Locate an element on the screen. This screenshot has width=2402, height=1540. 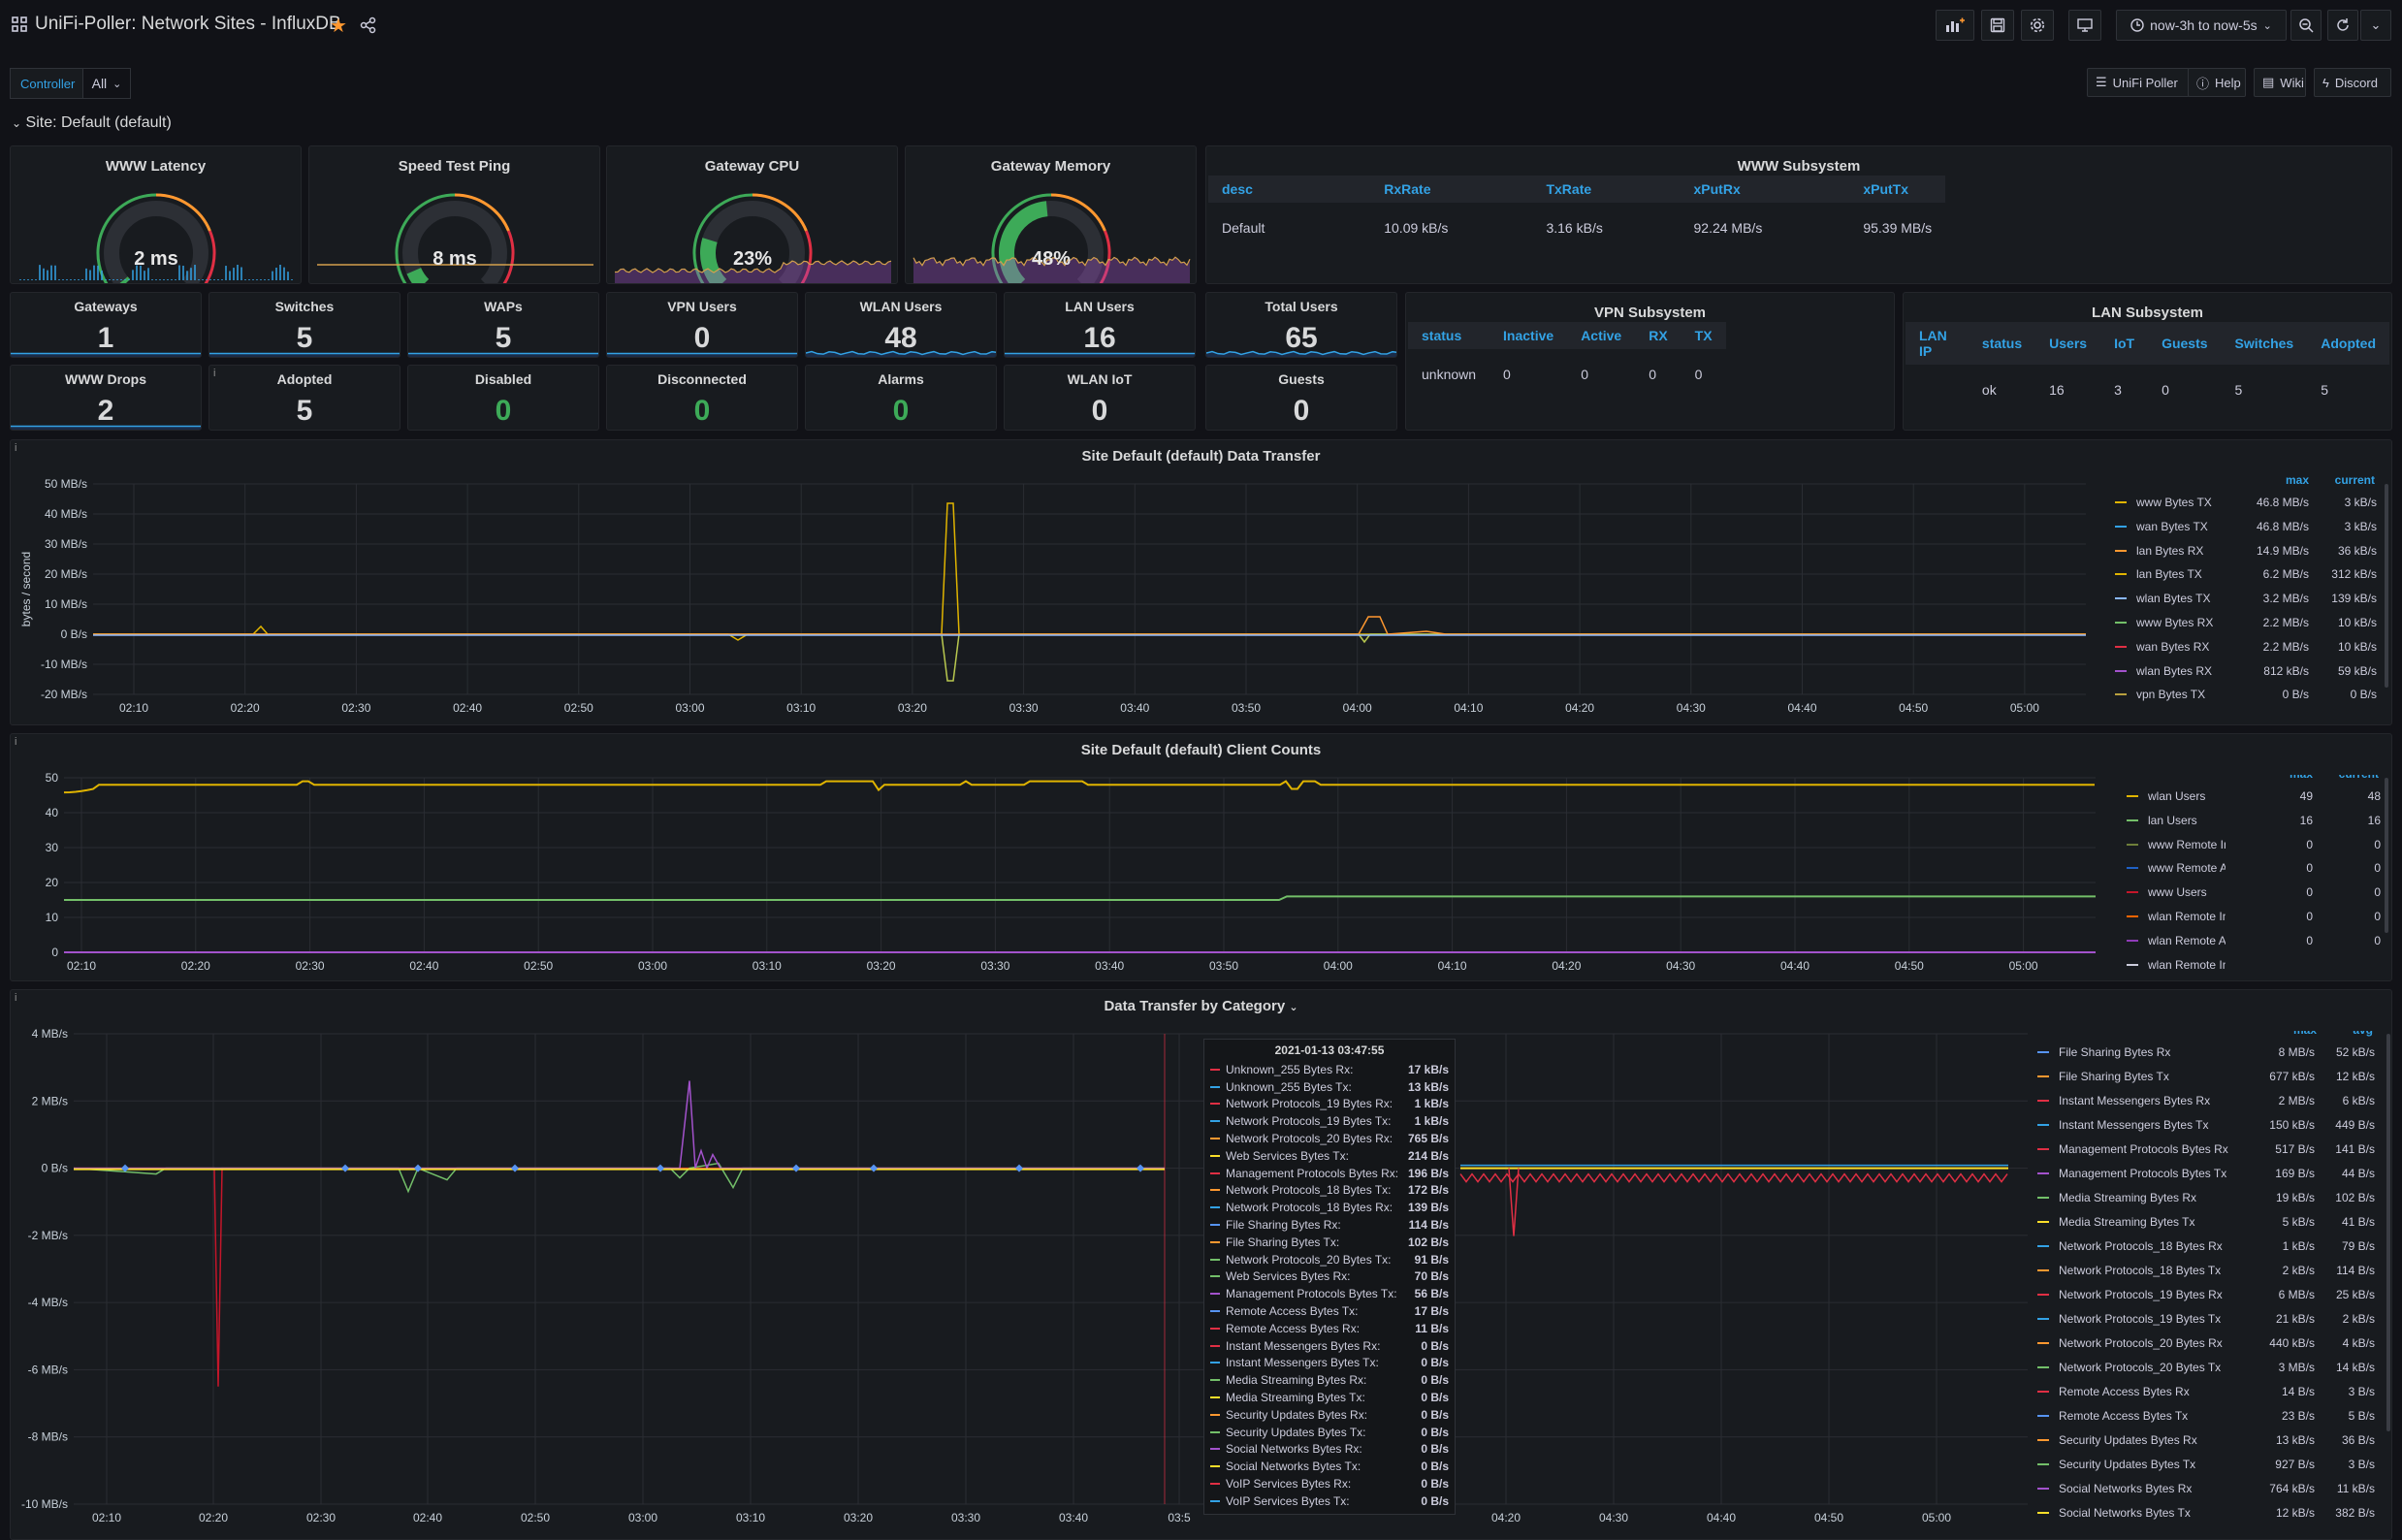
dashboard-title: UniFi-Poller: Network Sites - InfluxDB is located at coordinates (188, 24).